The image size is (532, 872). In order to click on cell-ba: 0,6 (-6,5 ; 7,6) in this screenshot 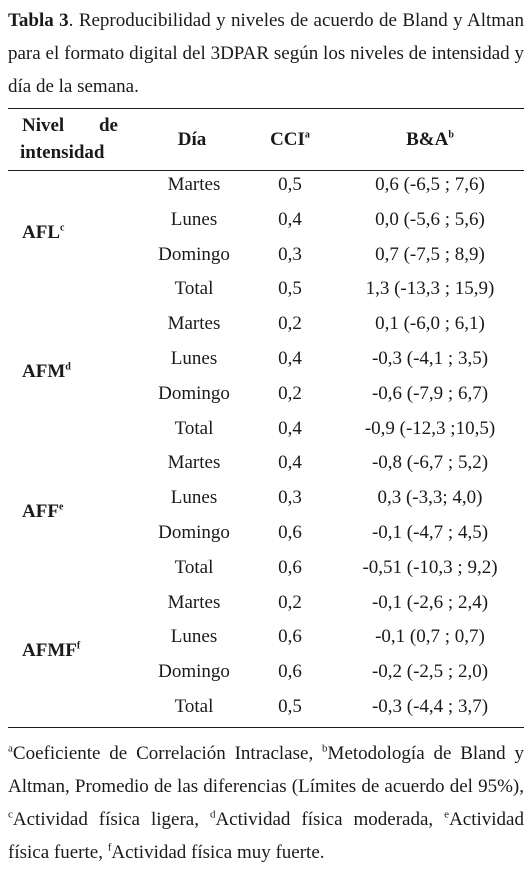, I will do `click(430, 184)`.